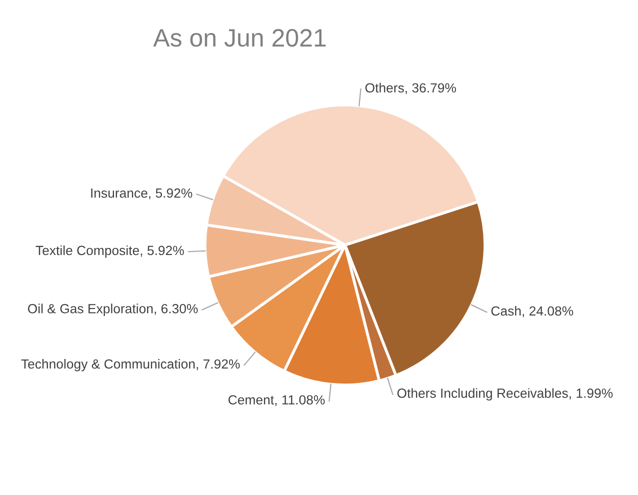 This screenshot has width=638, height=495. Describe the element at coordinates (505, 394) in the screenshot. I see `slice-label: Others Including Receivables, 1.99%` at that location.